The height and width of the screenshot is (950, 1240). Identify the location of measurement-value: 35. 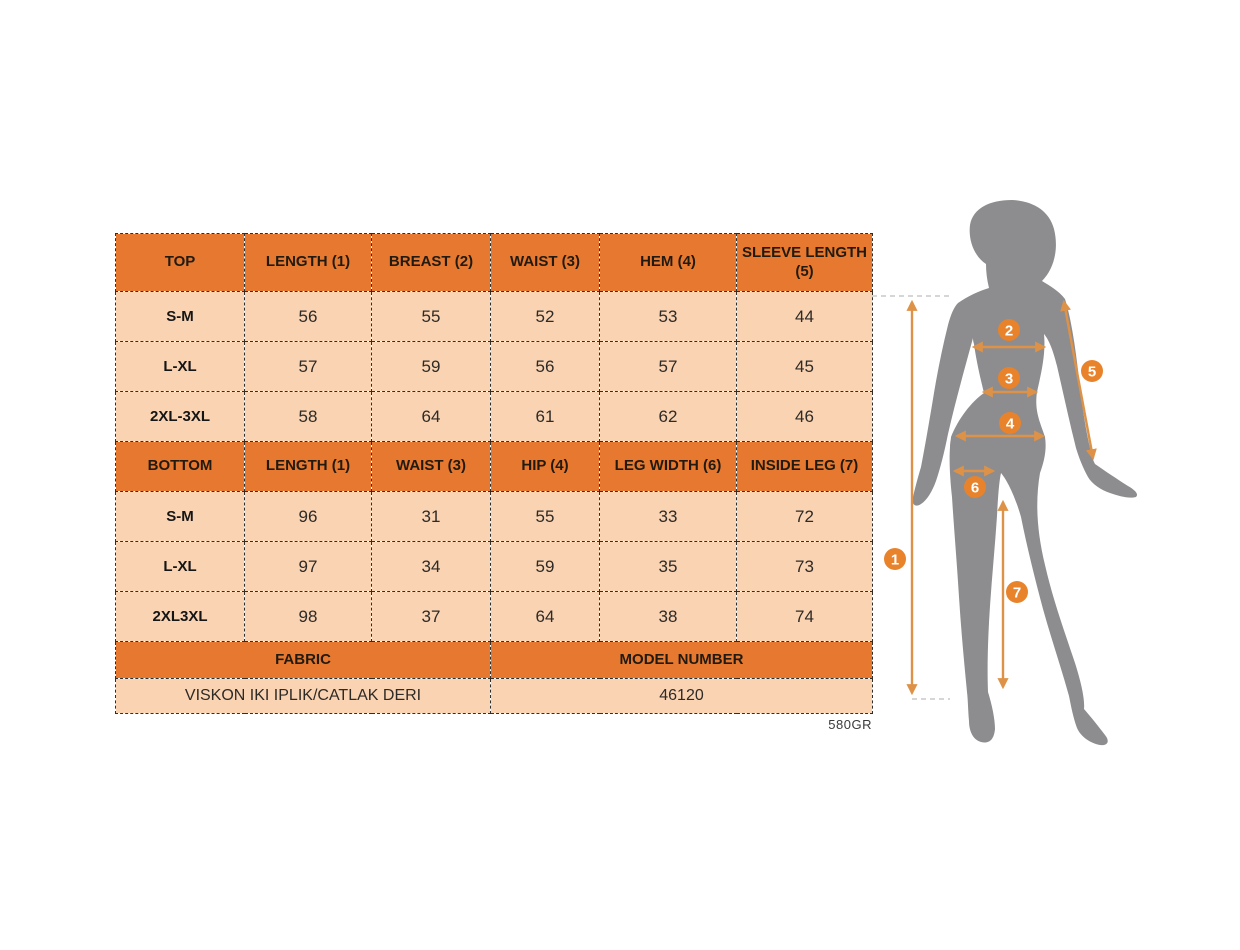
(668, 566).